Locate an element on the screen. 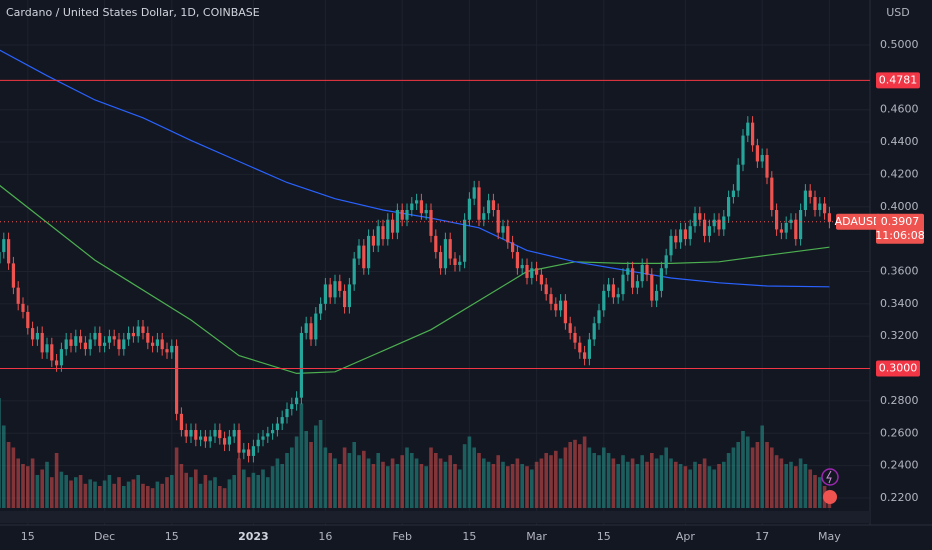 Image resolution: width=932 pixels, height=550 pixels. alert-icon-bolt is located at coordinates (829, 477).